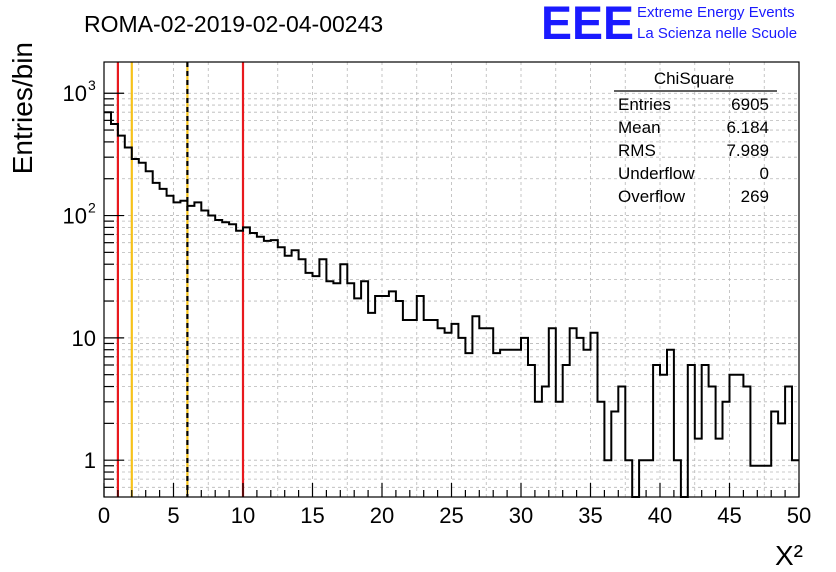  I want to click on x-tick-label: 35, so click(590, 515).